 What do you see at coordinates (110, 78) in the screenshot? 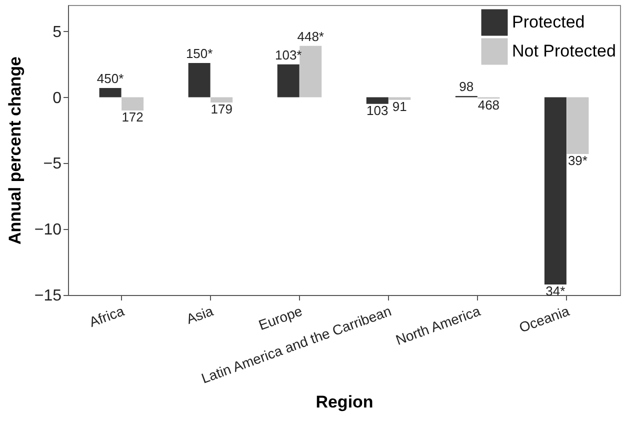
I see `annotation: 450*` at bounding box center [110, 78].